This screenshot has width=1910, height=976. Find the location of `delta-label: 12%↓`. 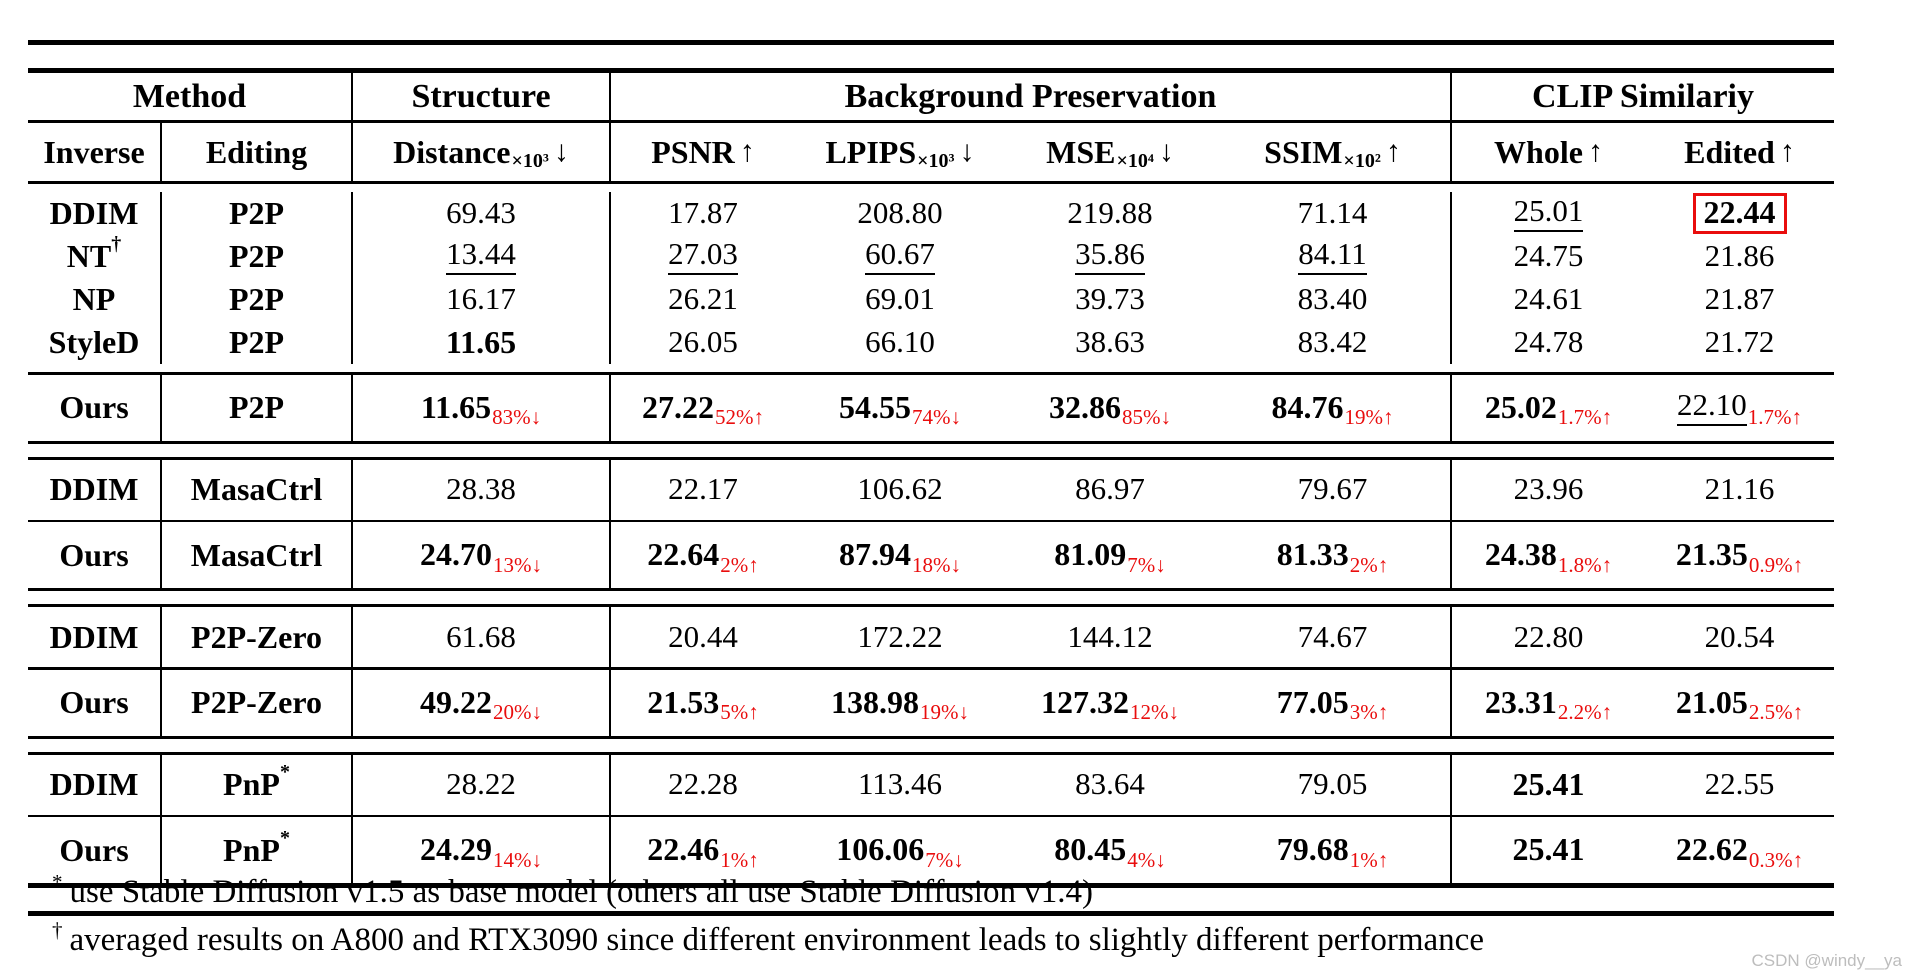

delta-label: 12%↓ is located at coordinates (1154, 712).